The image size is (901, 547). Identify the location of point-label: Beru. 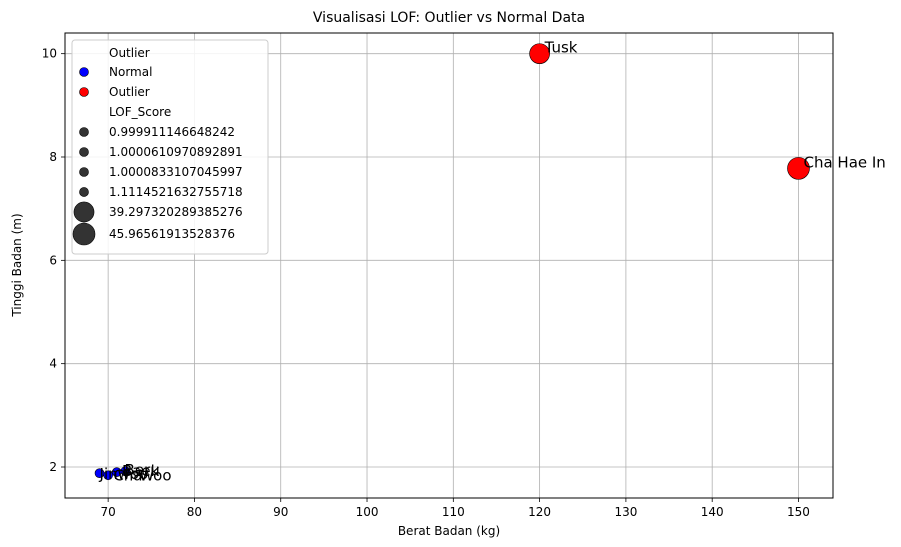
(142, 470).